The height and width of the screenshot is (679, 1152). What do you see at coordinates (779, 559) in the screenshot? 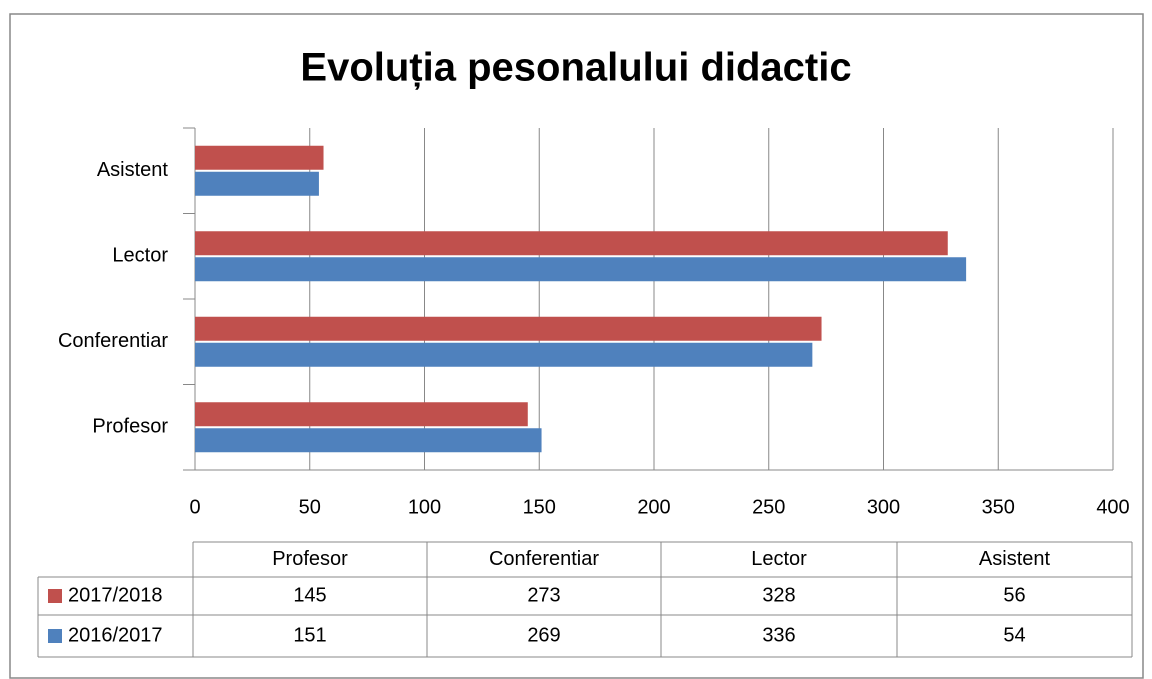
I see `table-header: Lector` at bounding box center [779, 559].